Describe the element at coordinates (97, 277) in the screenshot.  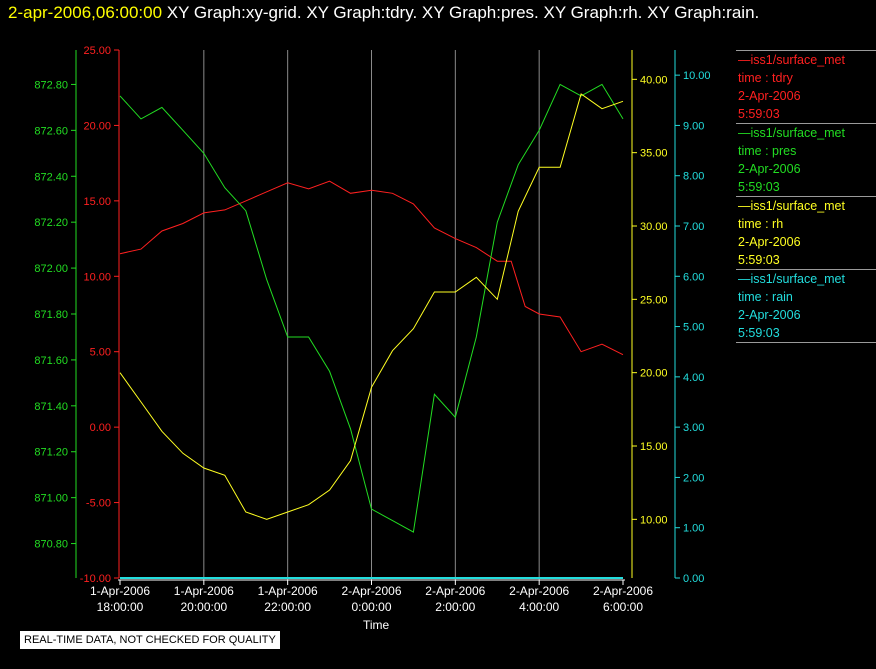
I see `y-tick-label-tdry: 10.00` at that location.